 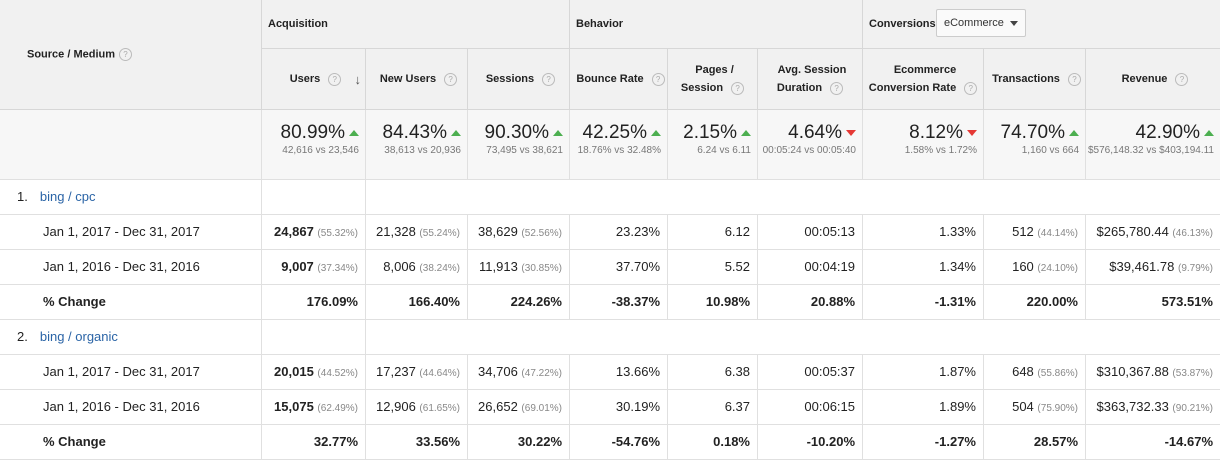 What do you see at coordinates (335, 441) in the screenshot?
I see `cell-value: 32.77%` at bounding box center [335, 441].